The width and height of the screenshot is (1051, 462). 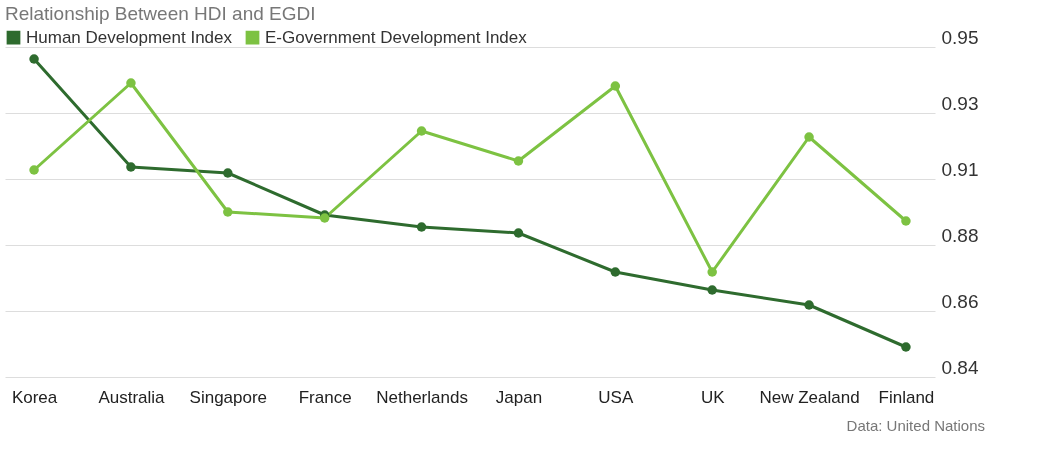 What do you see at coordinates (228, 397) in the screenshot?
I see `x-tick-label: Singapore` at bounding box center [228, 397].